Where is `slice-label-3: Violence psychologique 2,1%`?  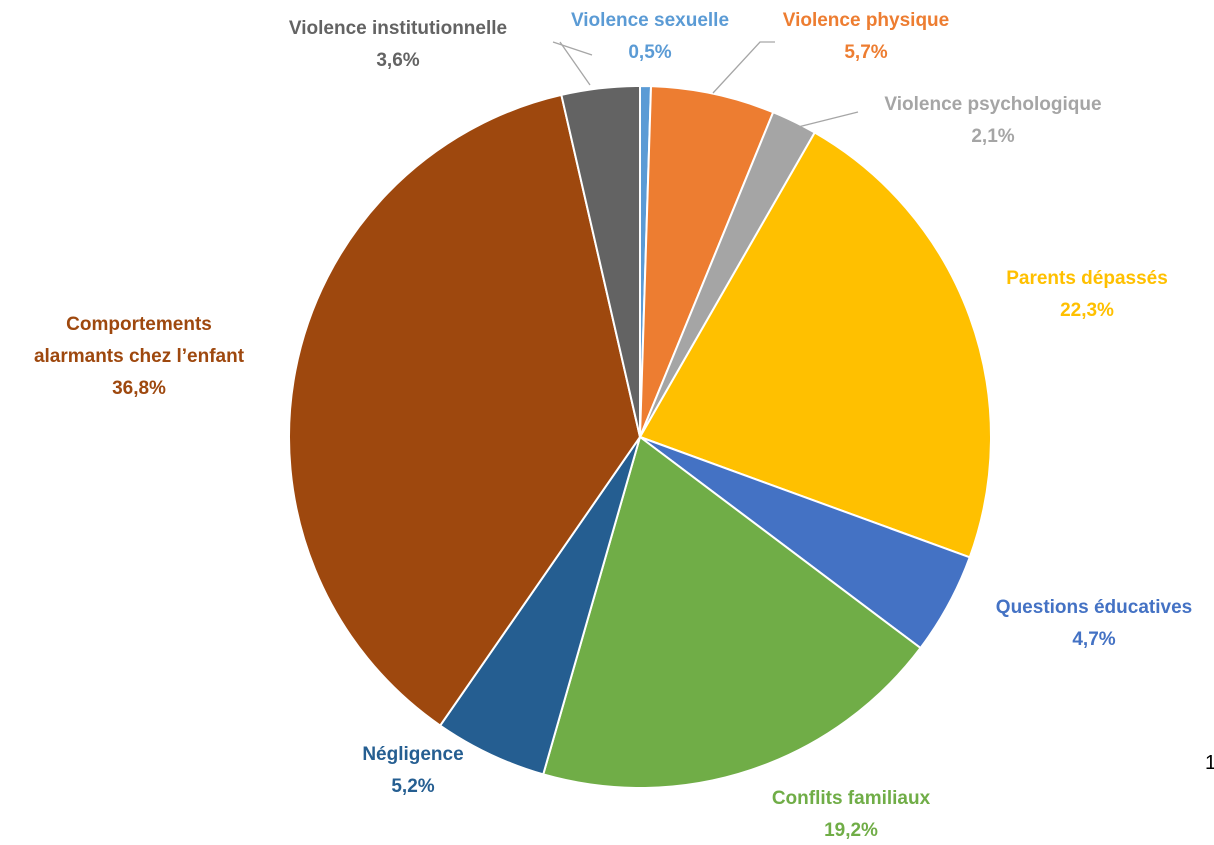
slice-label-3: Violence psychologique 2,1% is located at coordinates (992, 120).